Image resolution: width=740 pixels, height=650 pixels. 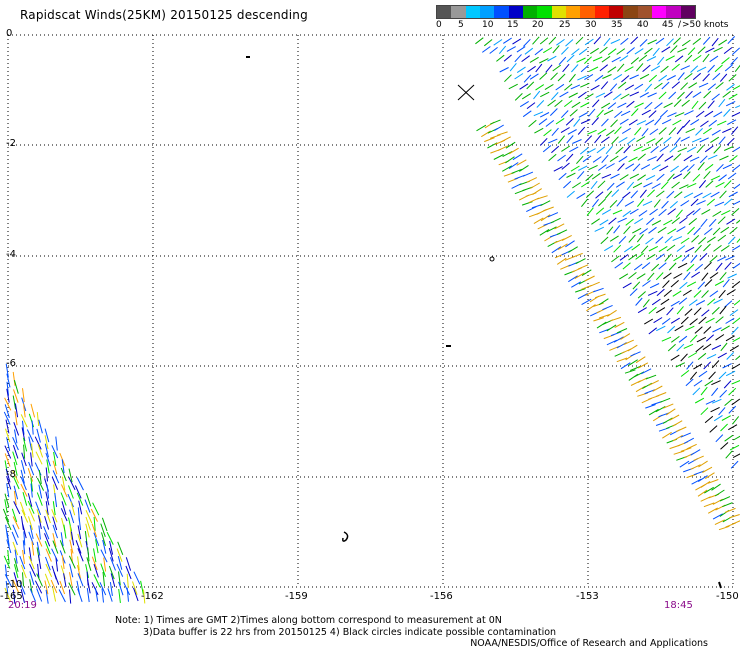 I want to click on lon-label-153: -153, so click(x=587, y=596).